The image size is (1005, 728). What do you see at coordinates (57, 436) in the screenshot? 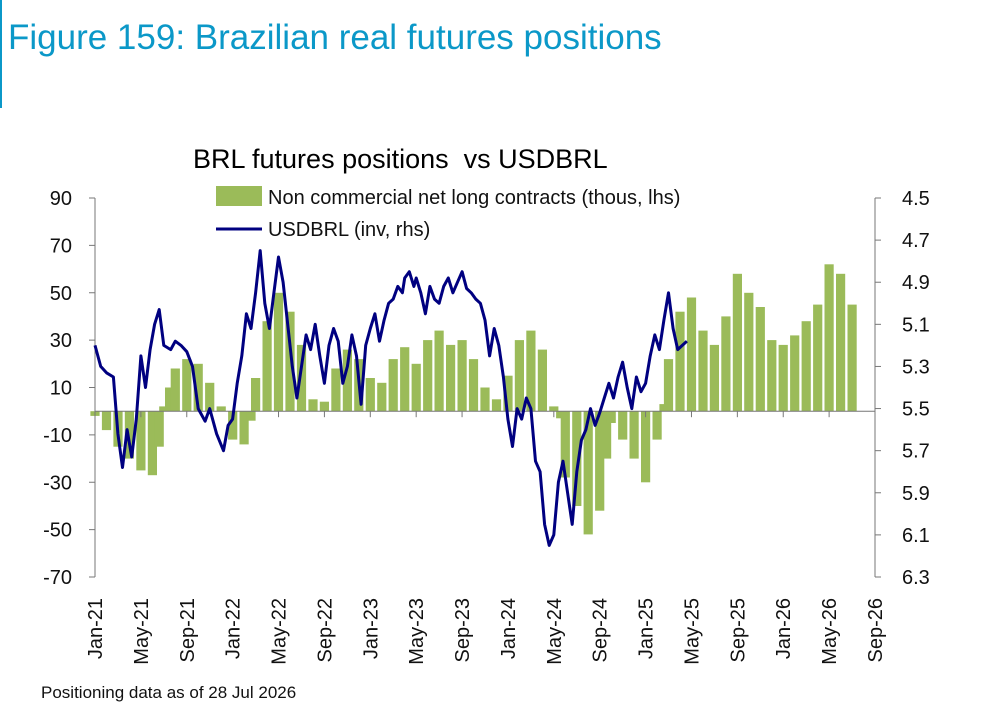
I see `left-tick-label-5: -10` at bounding box center [57, 436].